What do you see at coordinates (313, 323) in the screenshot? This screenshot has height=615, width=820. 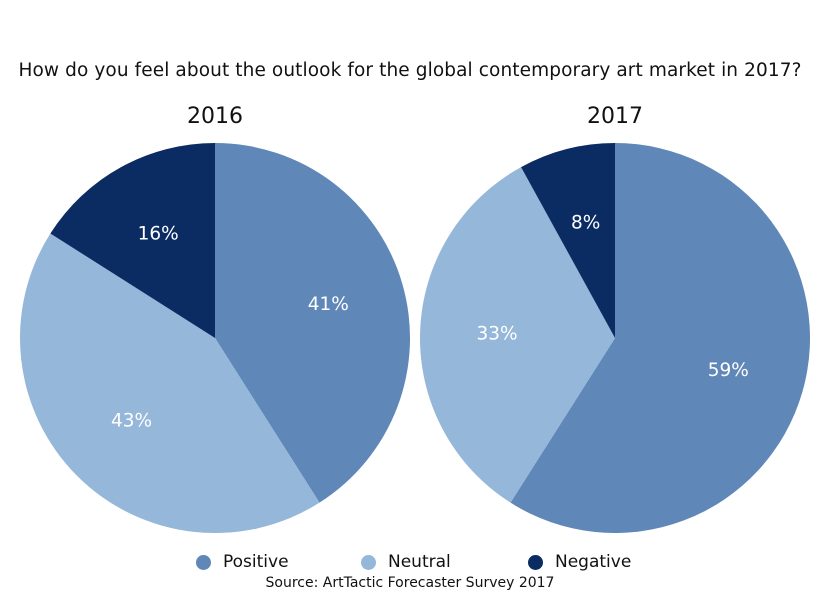 I see `pie-slice-2016-positive` at bounding box center [313, 323].